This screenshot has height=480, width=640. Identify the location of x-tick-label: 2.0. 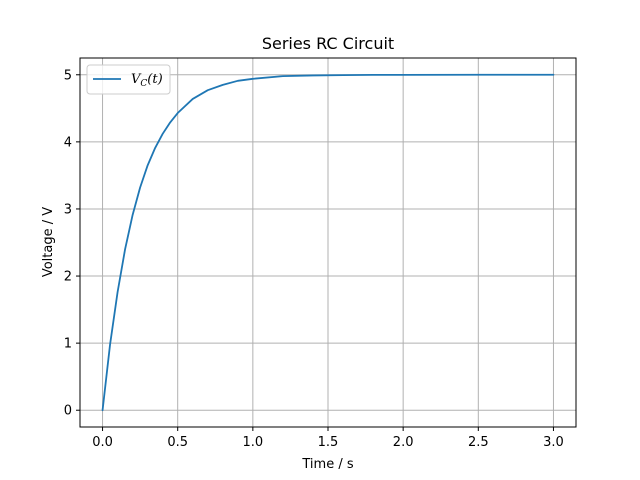
(403, 442).